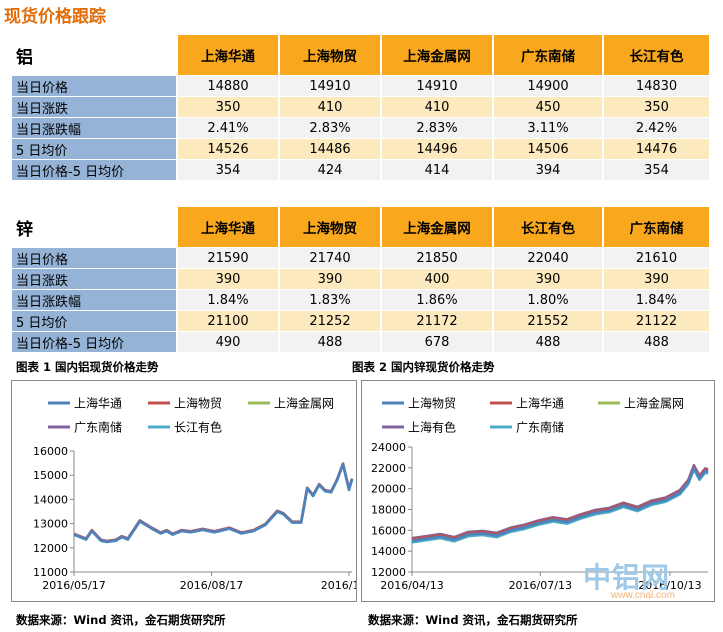 This screenshot has height=632, width=723. I want to click on zinc-table-metal: 锌, so click(95, 227).